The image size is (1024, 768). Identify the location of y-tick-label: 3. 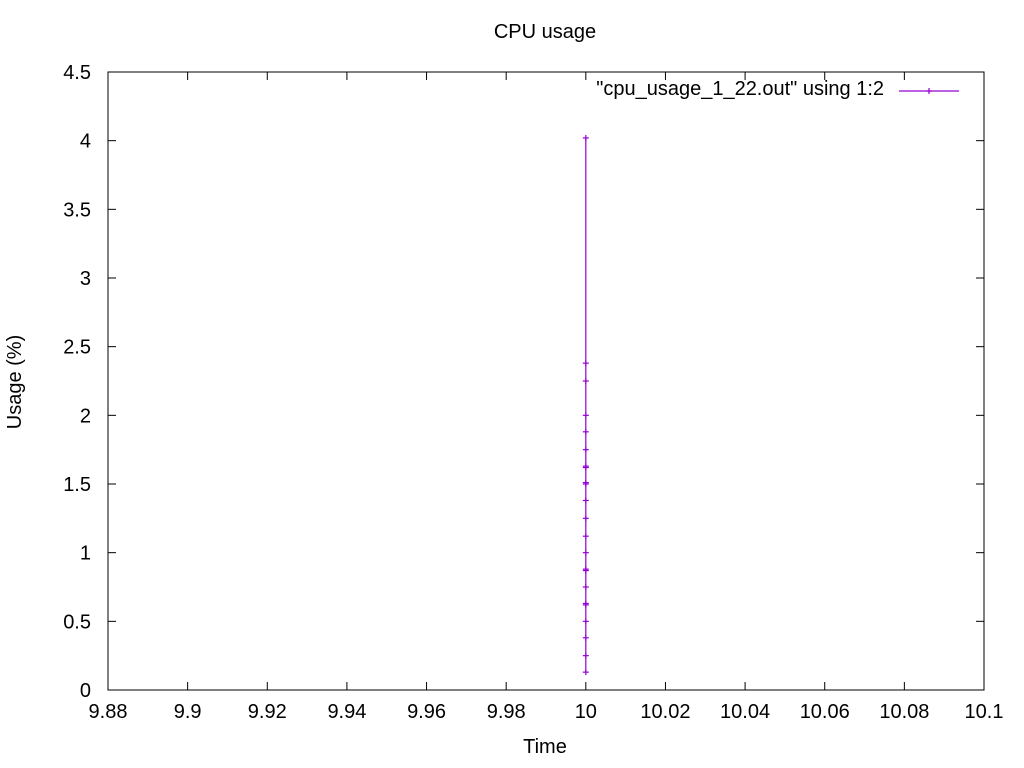
(85, 279).